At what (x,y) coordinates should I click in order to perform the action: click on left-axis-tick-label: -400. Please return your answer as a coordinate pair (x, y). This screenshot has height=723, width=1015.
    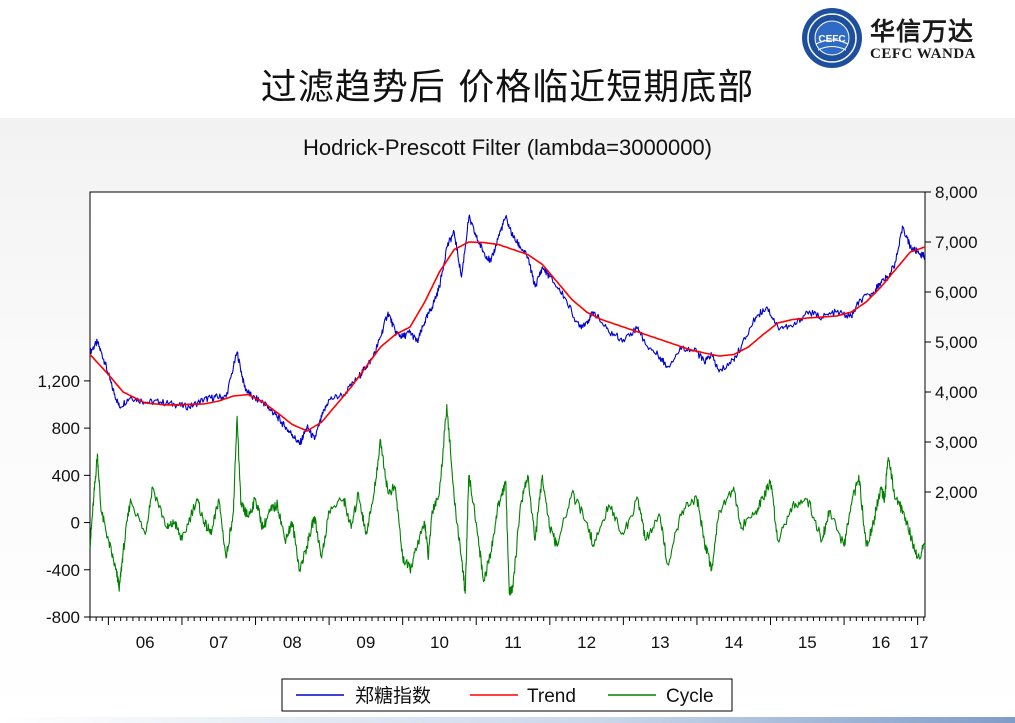
    Looking at the image, I should click on (63, 570).